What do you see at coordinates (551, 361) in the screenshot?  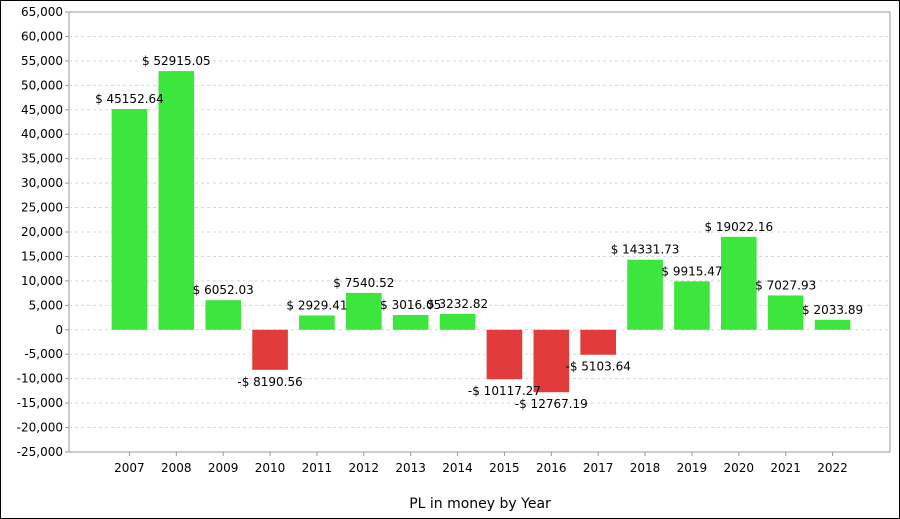 I see `bar-2016` at bounding box center [551, 361].